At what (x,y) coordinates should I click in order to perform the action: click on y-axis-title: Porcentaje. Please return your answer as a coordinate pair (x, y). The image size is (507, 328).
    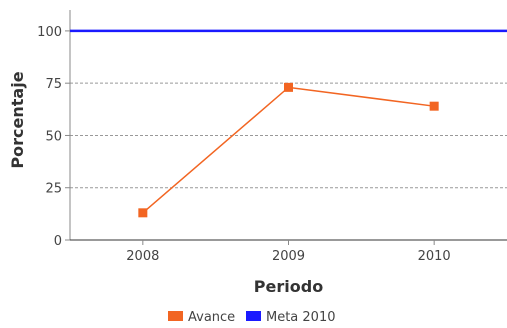
    Looking at the image, I should click on (17, 119).